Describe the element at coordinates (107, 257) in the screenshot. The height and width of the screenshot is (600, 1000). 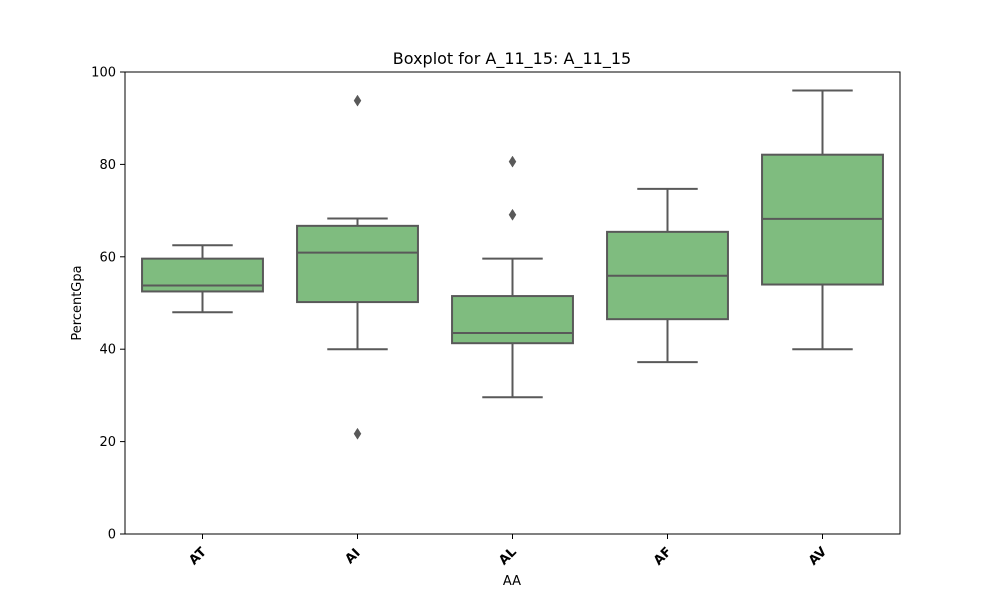
I see `y-tick-label: 60` at that location.